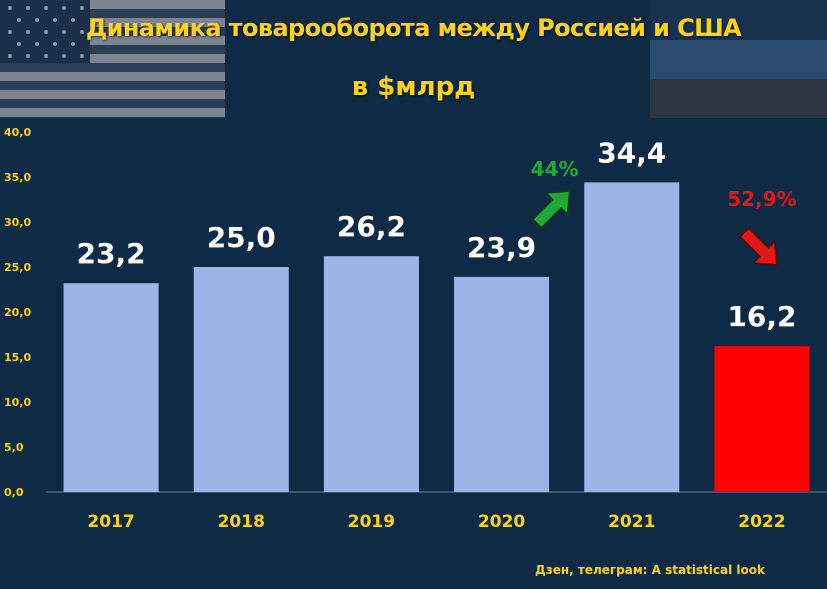 The width and height of the screenshot is (827, 589). What do you see at coordinates (112, 59) in the screenshot?
I see `us-flag-icon` at bounding box center [112, 59].